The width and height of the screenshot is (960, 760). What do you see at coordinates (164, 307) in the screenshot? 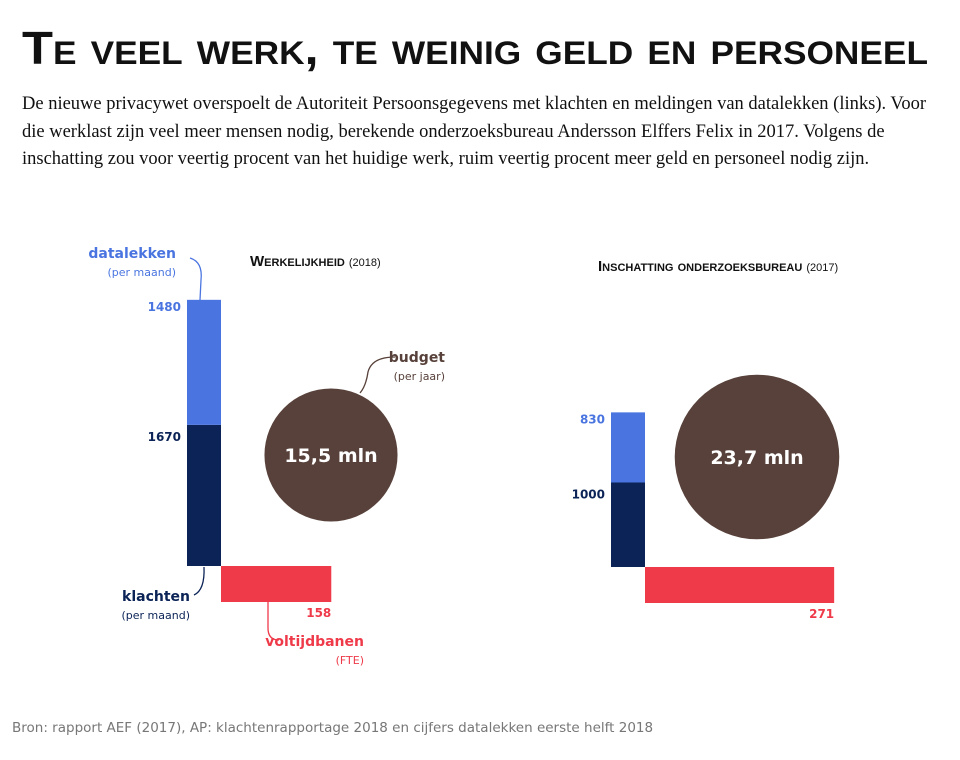
I see `value-label: 1480` at bounding box center [164, 307].